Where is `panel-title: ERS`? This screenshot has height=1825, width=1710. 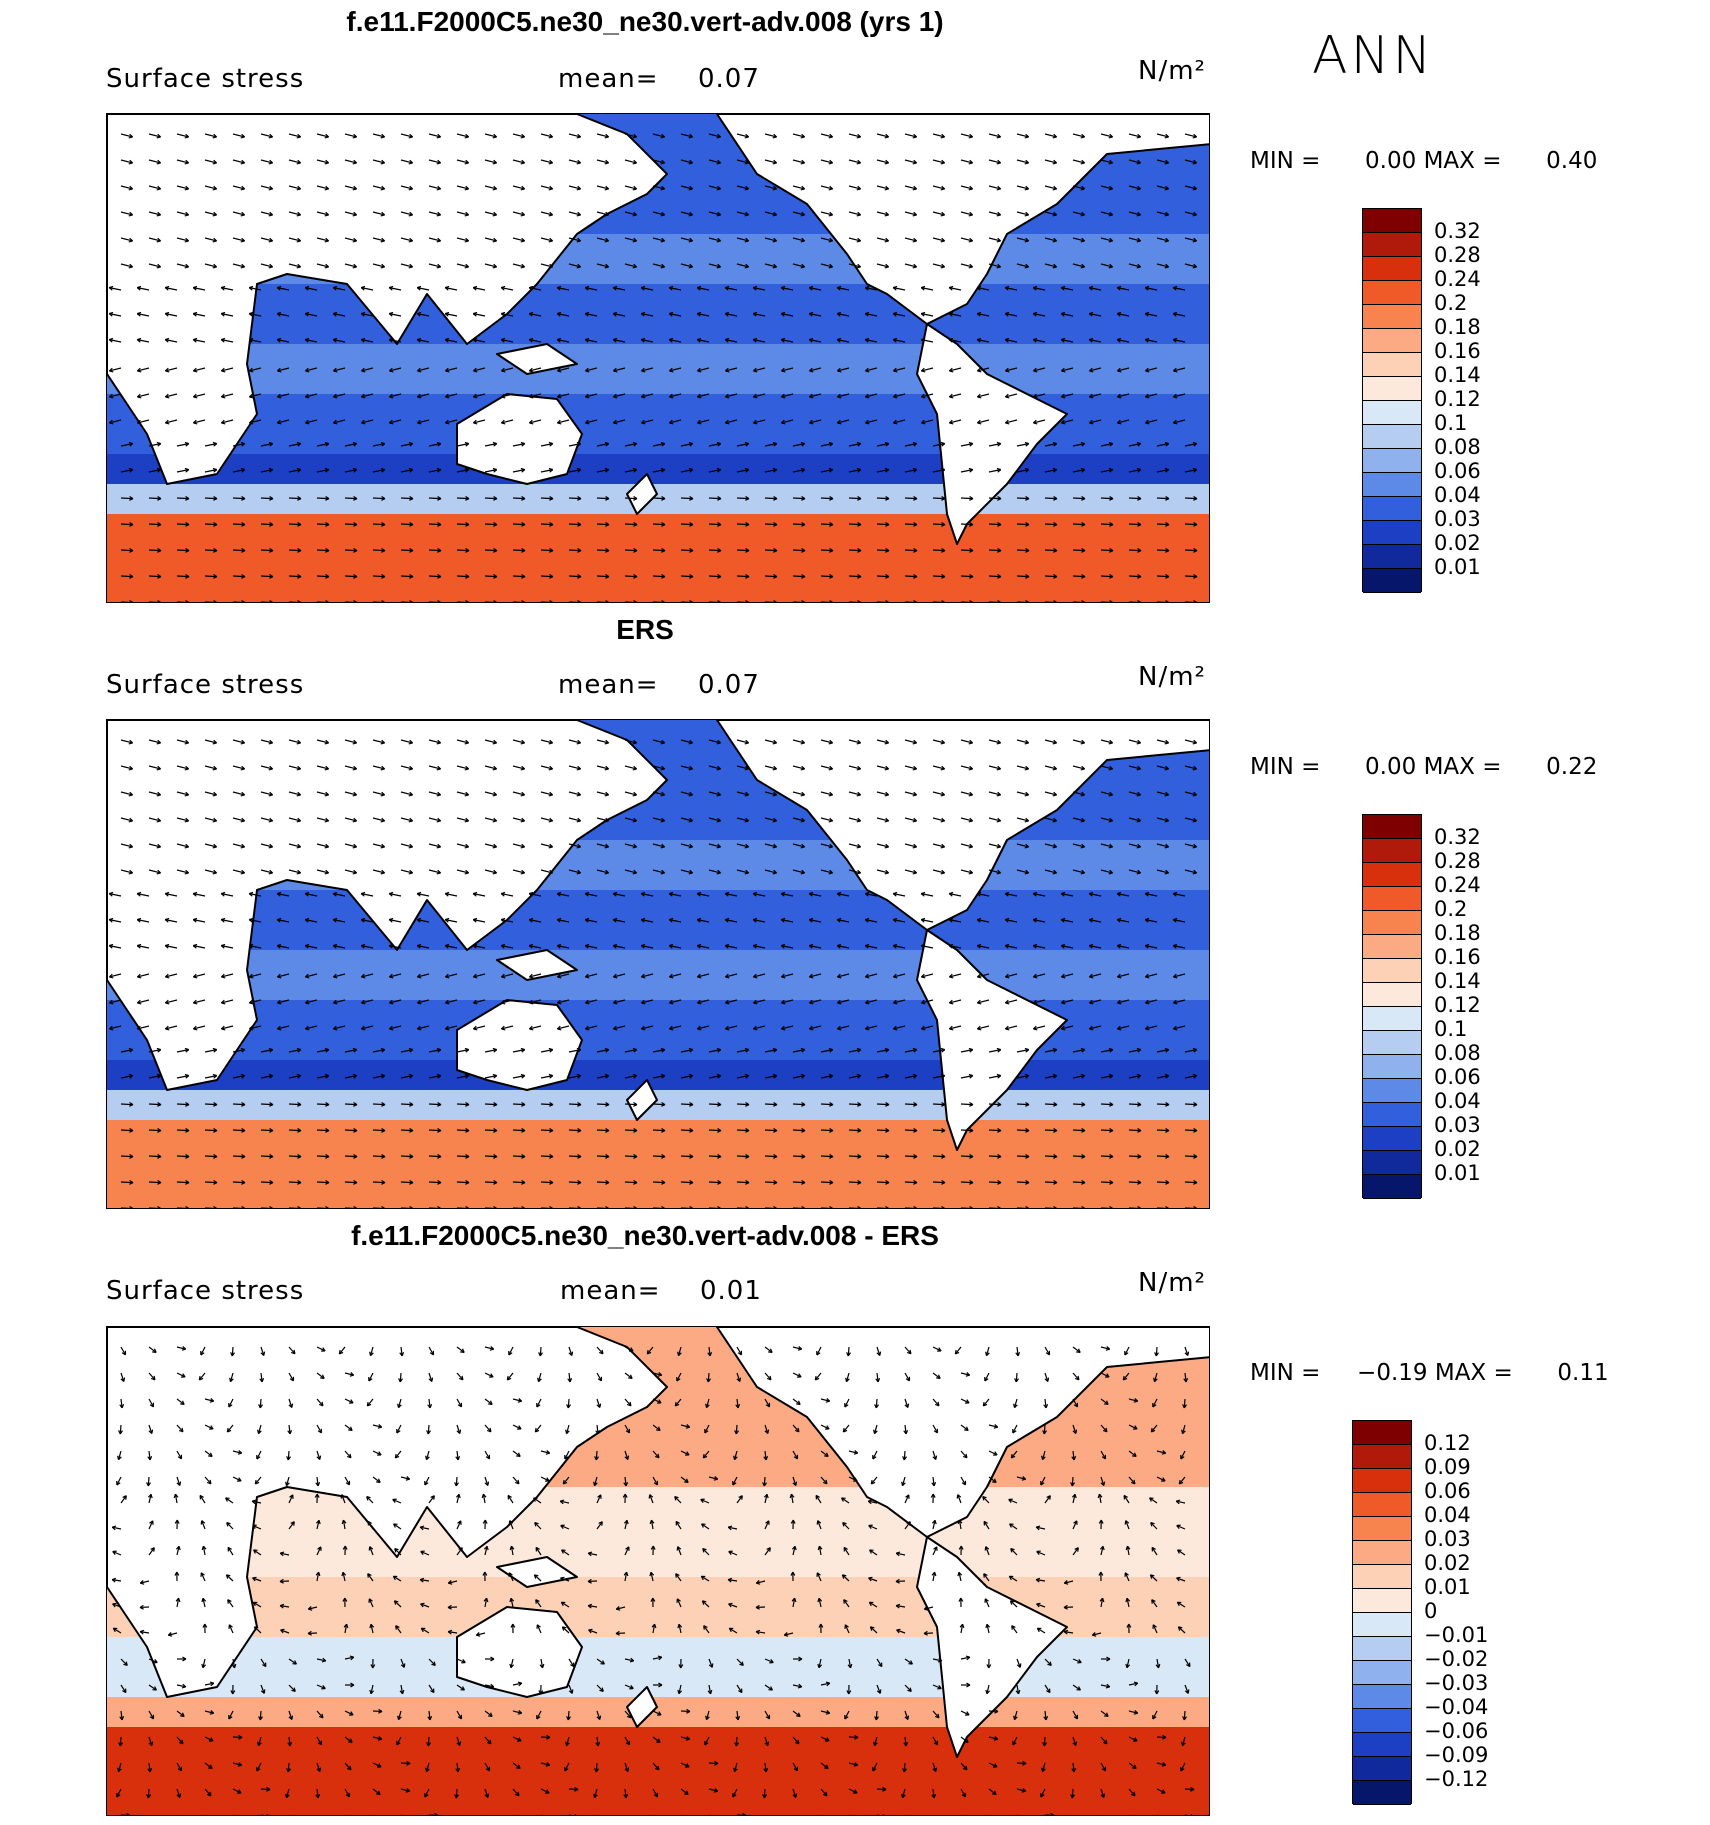 panel-title: ERS is located at coordinates (645, 629).